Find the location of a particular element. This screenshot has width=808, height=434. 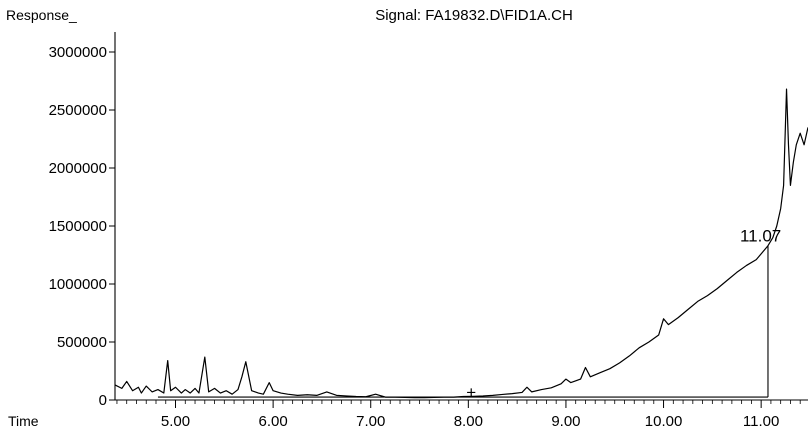

y-axis-label: Response_ is located at coordinates (41, 15).